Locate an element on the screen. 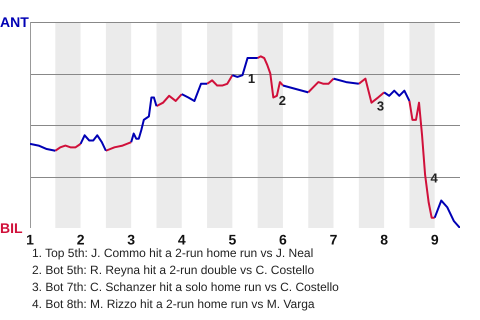 The image size is (480, 320). x-tick-label: 7 is located at coordinates (334, 239).